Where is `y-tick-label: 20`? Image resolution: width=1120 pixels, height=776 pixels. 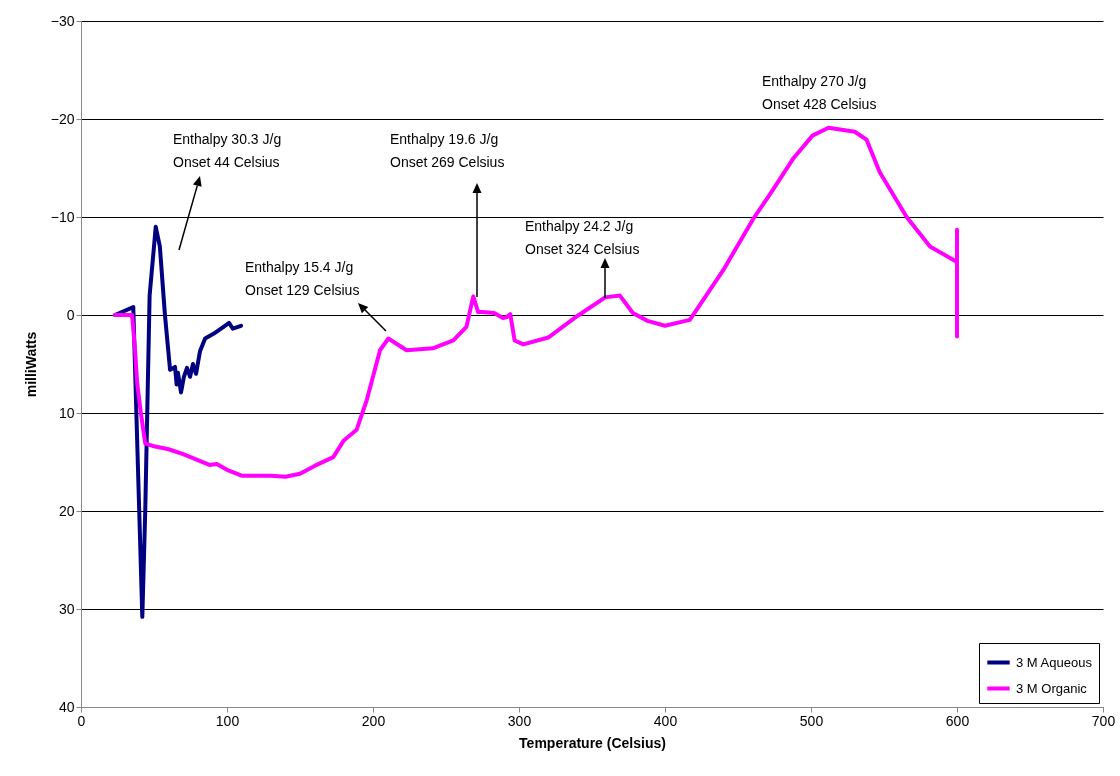 y-tick-label: 20 is located at coordinates (66, 510).